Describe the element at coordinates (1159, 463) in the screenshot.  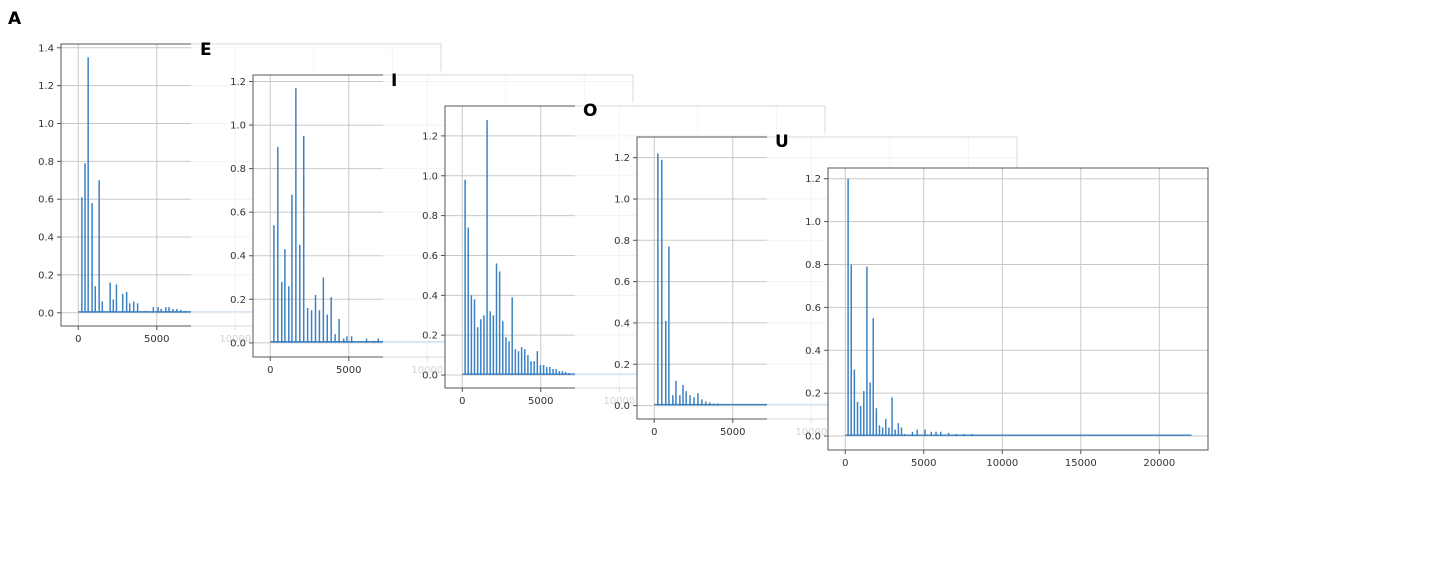
I see `x-tick-label: 20000` at that location.